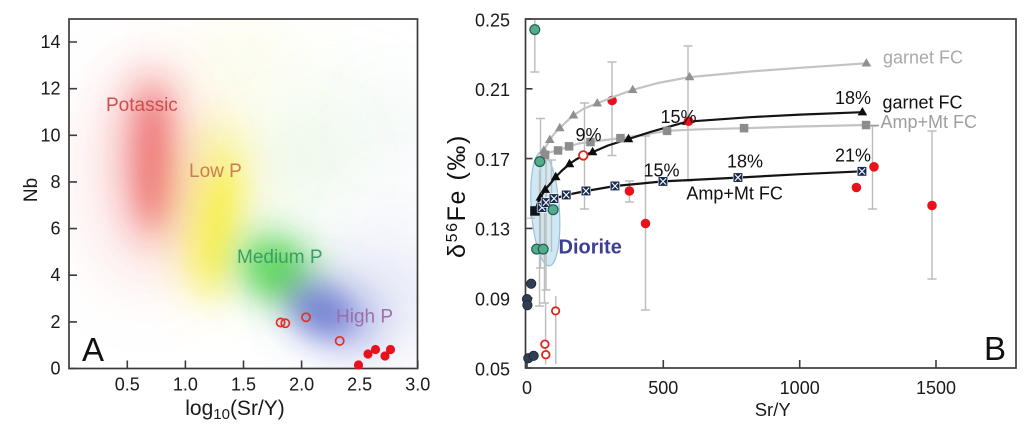 Image resolution: width=1024 pixels, height=424 pixels. I want to click on svg-text: 0.17, so click(492, 160).